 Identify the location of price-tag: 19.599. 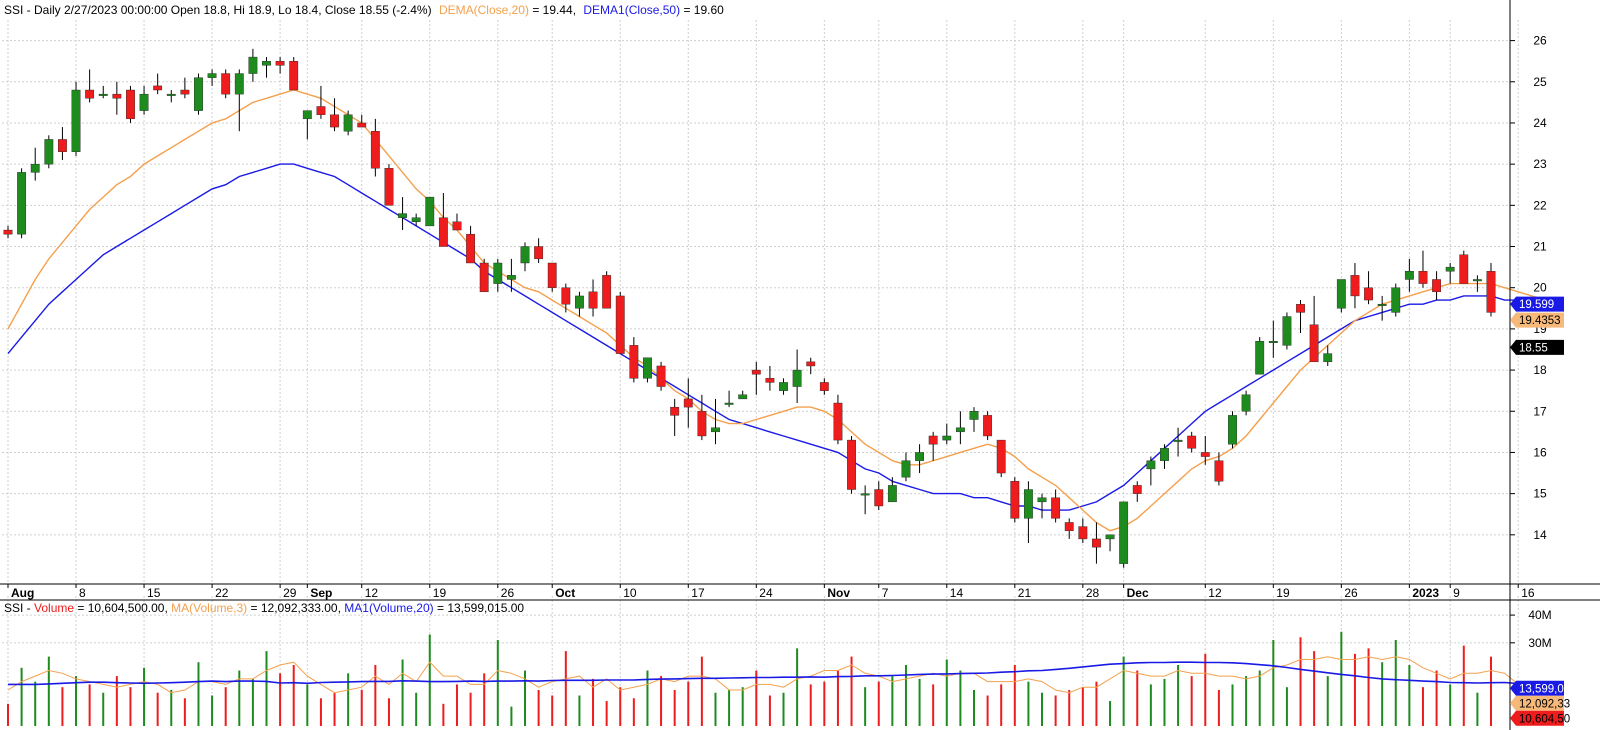
(1537, 304).